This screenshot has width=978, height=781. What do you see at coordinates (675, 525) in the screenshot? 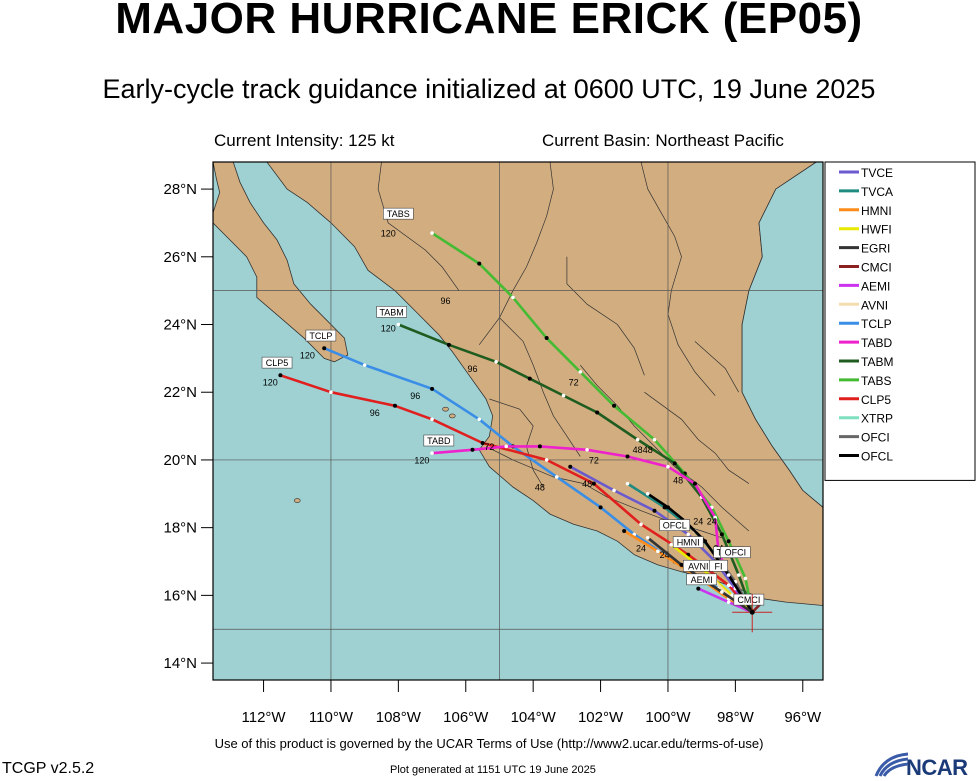
I see `model-label-ofcl: OFCL` at bounding box center [675, 525].